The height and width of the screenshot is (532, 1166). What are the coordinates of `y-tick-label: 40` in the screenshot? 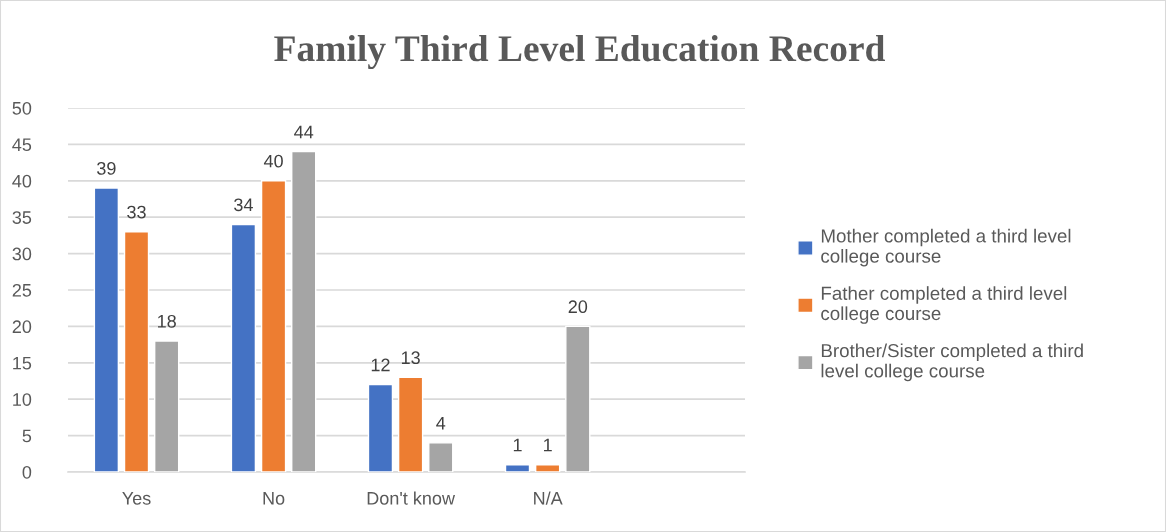 It's located at (22, 181).